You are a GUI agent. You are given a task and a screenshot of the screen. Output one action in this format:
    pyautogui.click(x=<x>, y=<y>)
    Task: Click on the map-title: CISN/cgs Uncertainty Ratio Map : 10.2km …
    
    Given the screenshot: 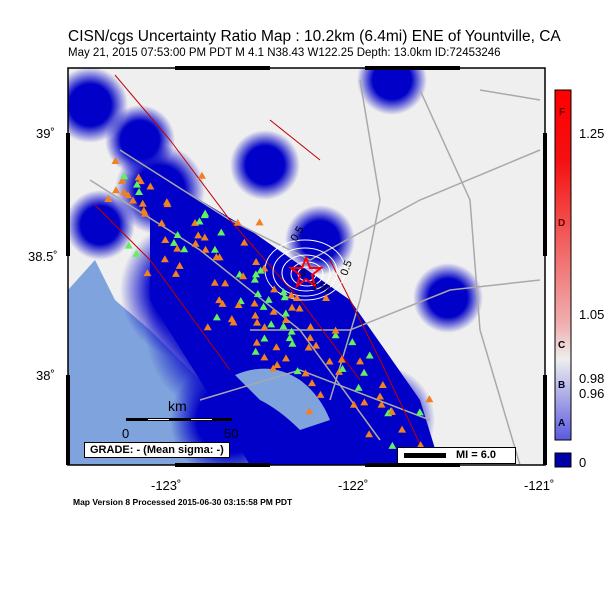 What is the action you would take?
    pyautogui.click(x=314, y=36)
    